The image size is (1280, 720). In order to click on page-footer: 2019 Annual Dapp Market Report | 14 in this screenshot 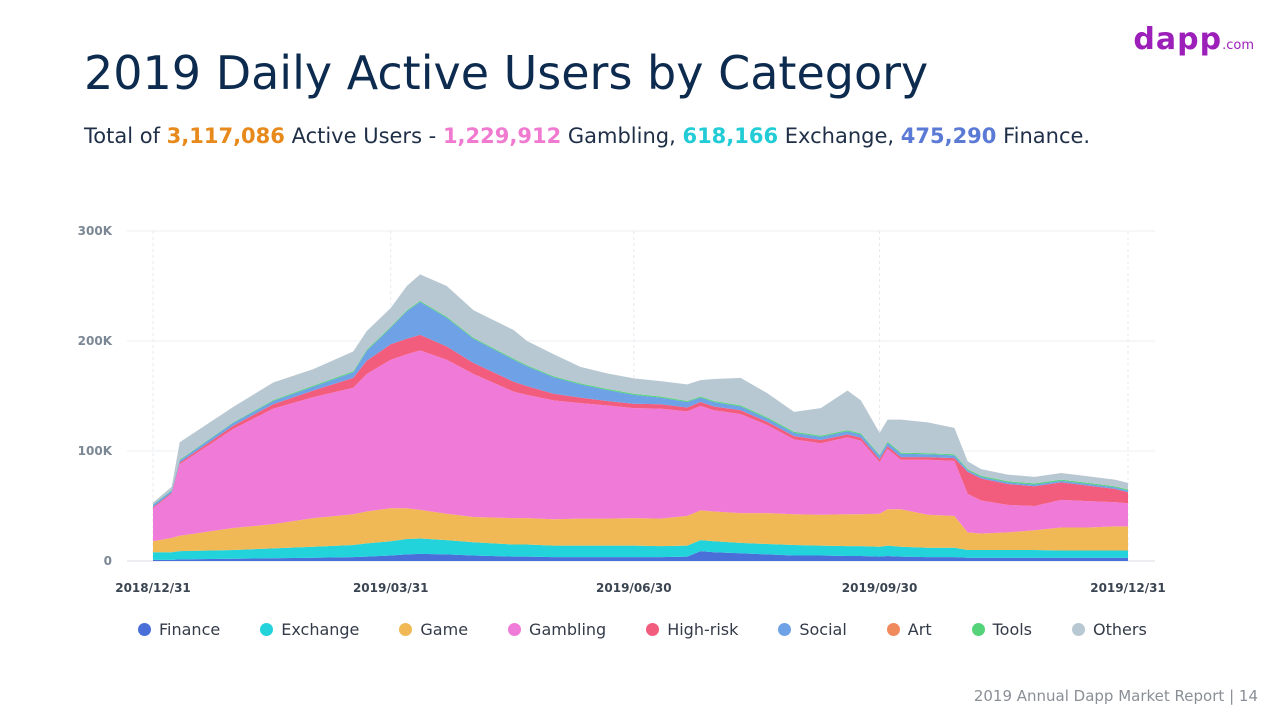, I will do `click(1116, 696)`.